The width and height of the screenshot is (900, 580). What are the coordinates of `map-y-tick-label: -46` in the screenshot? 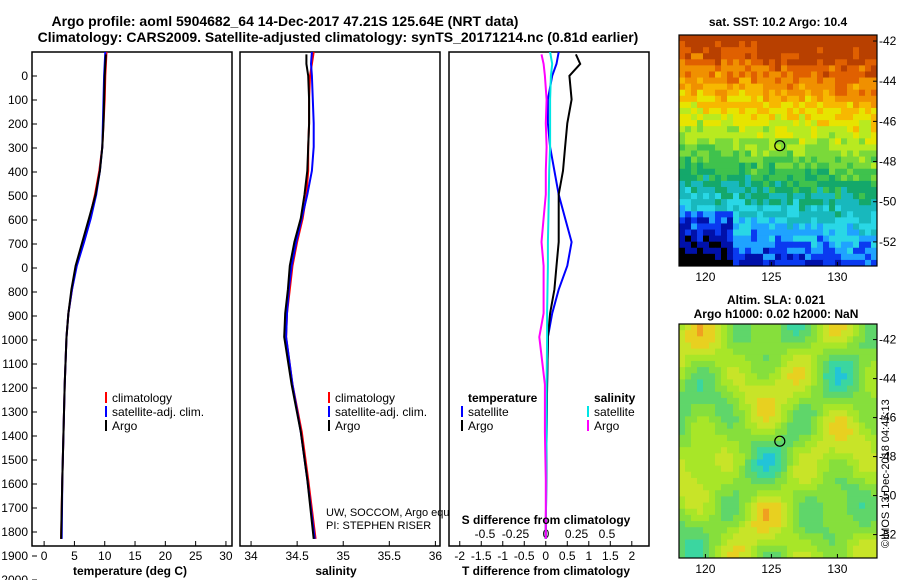 It's located at (888, 121).